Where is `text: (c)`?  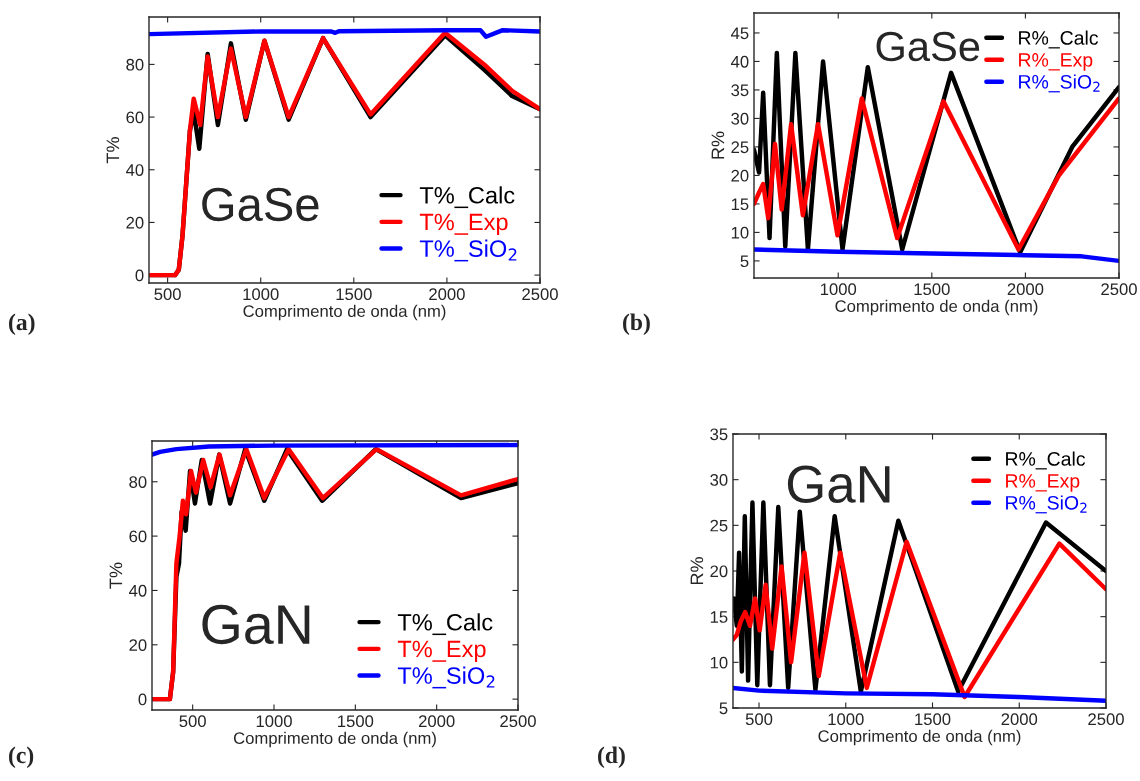
text: (c) is located at coordinates (21, 757).